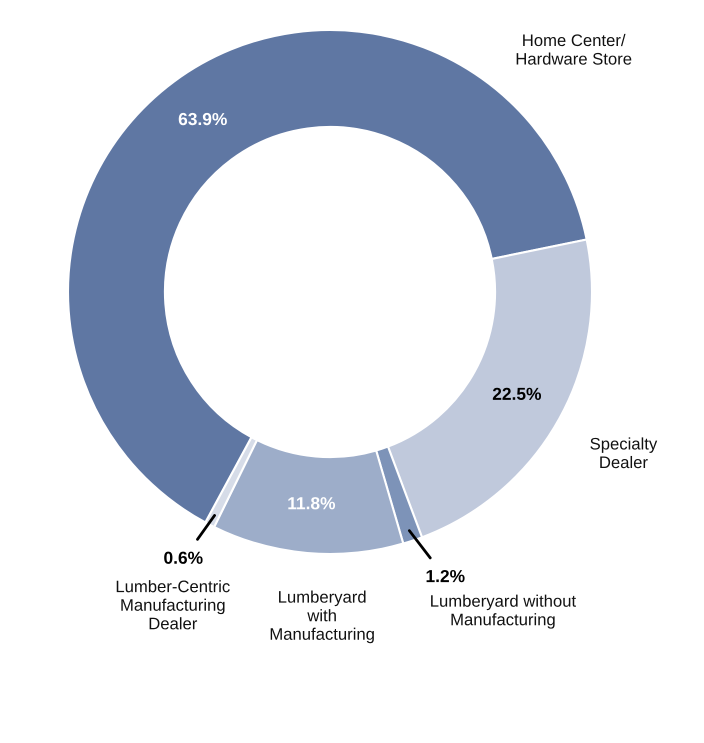  I want to click on slice-label: Specialty Dealer, so click(624, 452).